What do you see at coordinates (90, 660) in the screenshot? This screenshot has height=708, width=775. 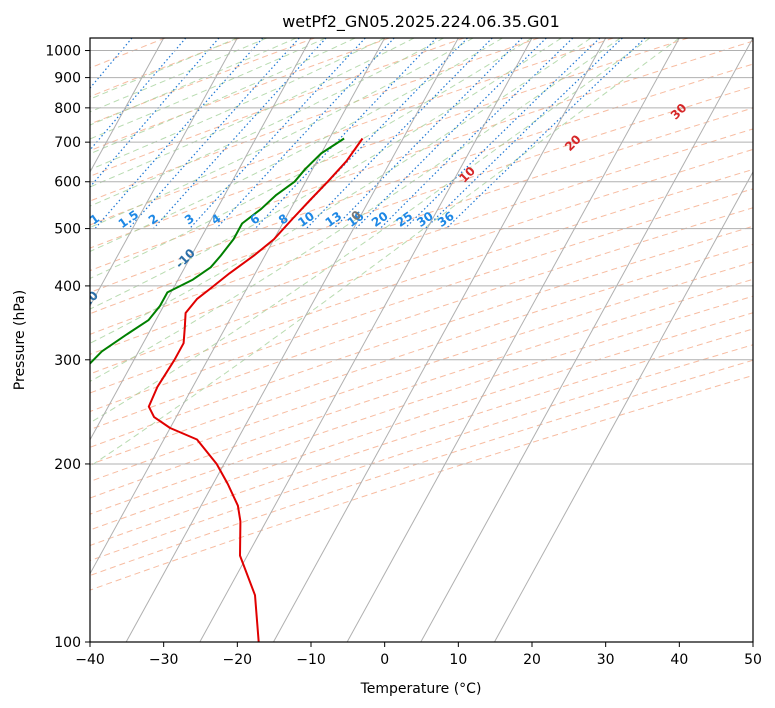 I see `x-tick-label: −40` at bounding box center [90, 660].